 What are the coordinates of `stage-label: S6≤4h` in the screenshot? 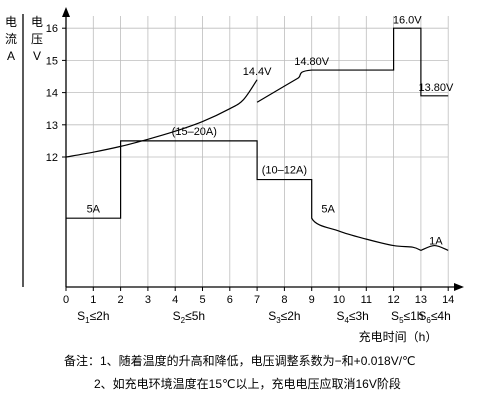 It's located at (434, 317).